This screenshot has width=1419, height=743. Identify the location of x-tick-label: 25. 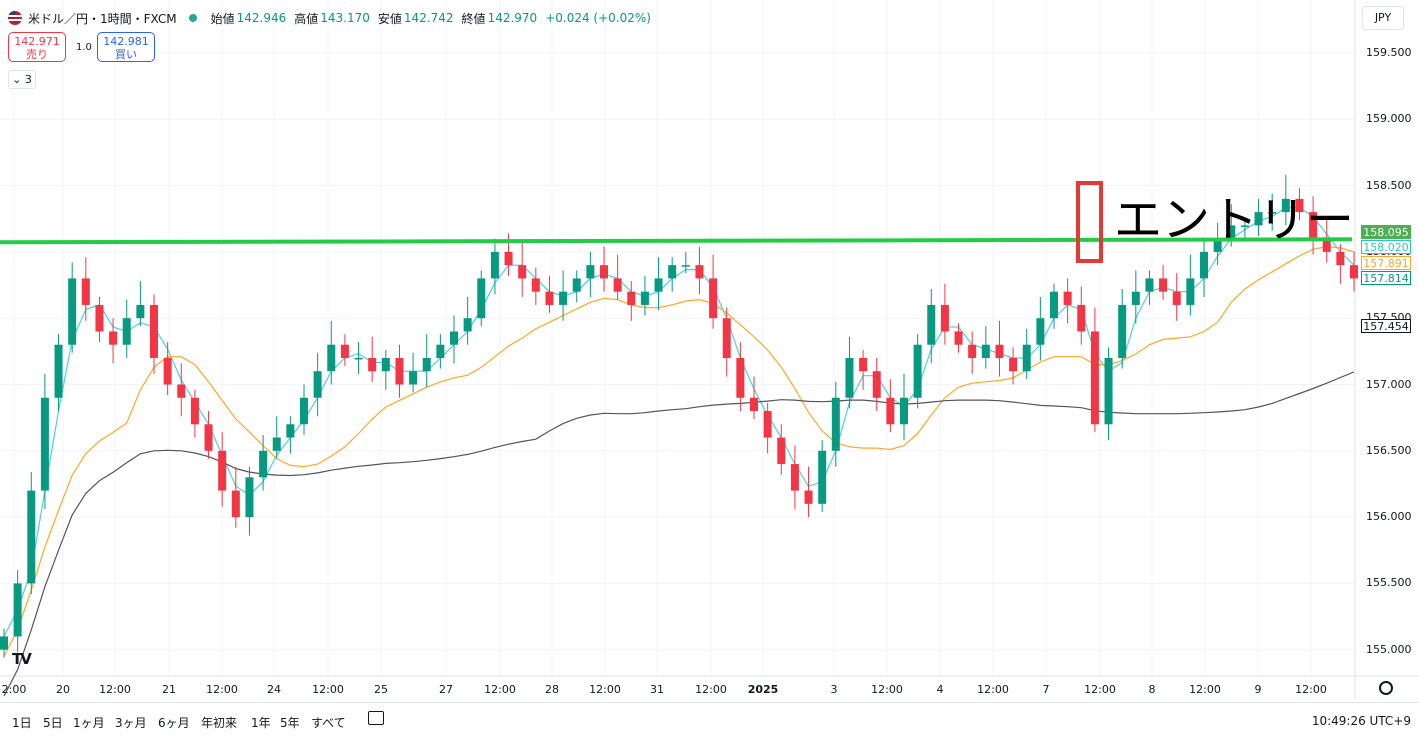
(381, 689).